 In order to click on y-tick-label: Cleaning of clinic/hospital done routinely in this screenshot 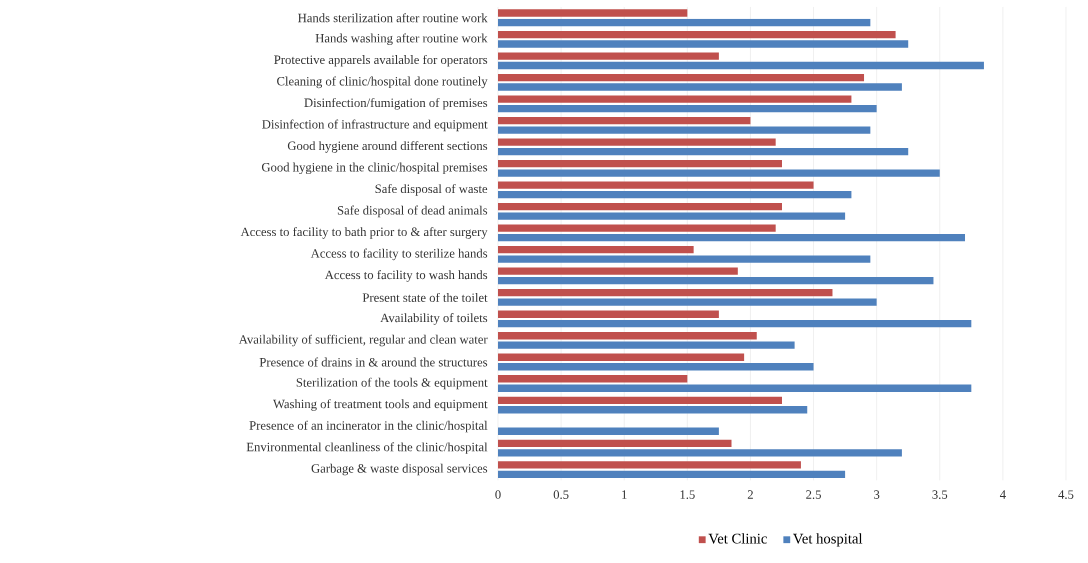, I will do `click(382, 82)`.